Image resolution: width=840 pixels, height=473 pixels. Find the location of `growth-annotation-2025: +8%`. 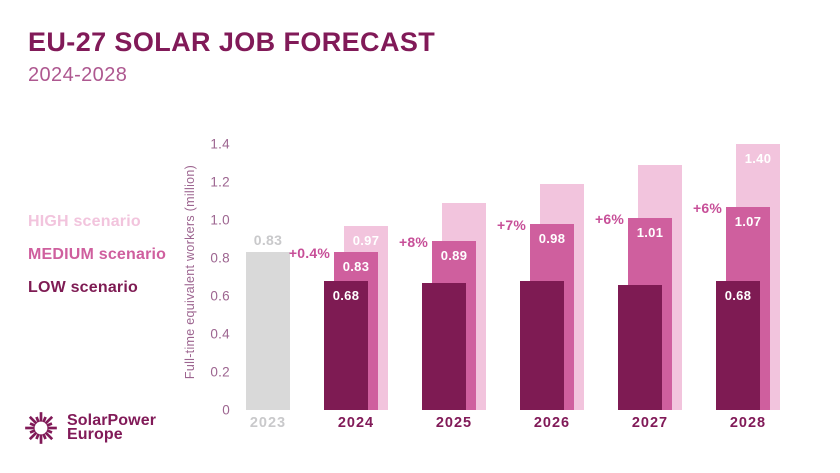

growth-annotation-2025: +8% is located at coordinates (413, 241).